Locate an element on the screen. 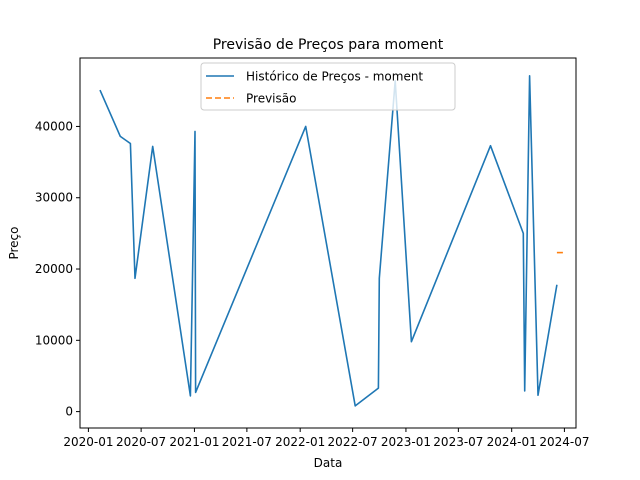 The image size is (640, 480). legend-label-previsao: Previsão is located at coordinates (271, 99).